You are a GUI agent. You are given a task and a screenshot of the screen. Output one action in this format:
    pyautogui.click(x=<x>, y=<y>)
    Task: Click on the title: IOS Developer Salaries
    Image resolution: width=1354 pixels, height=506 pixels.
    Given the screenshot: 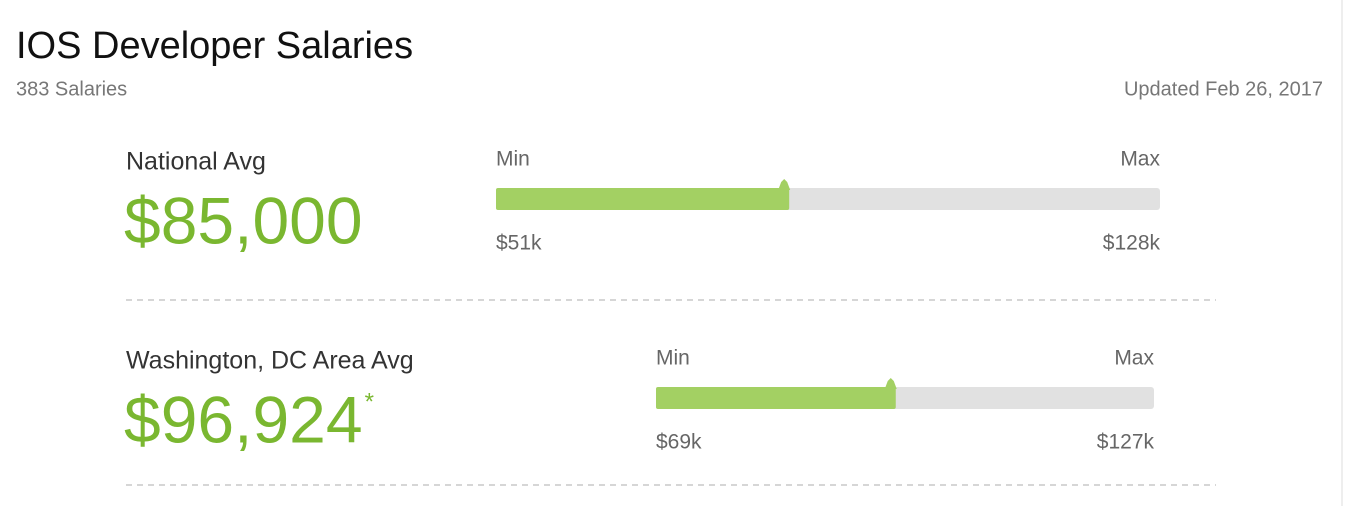 What is the action you would take?
    pyautogui.click(x=214, y=46)
    